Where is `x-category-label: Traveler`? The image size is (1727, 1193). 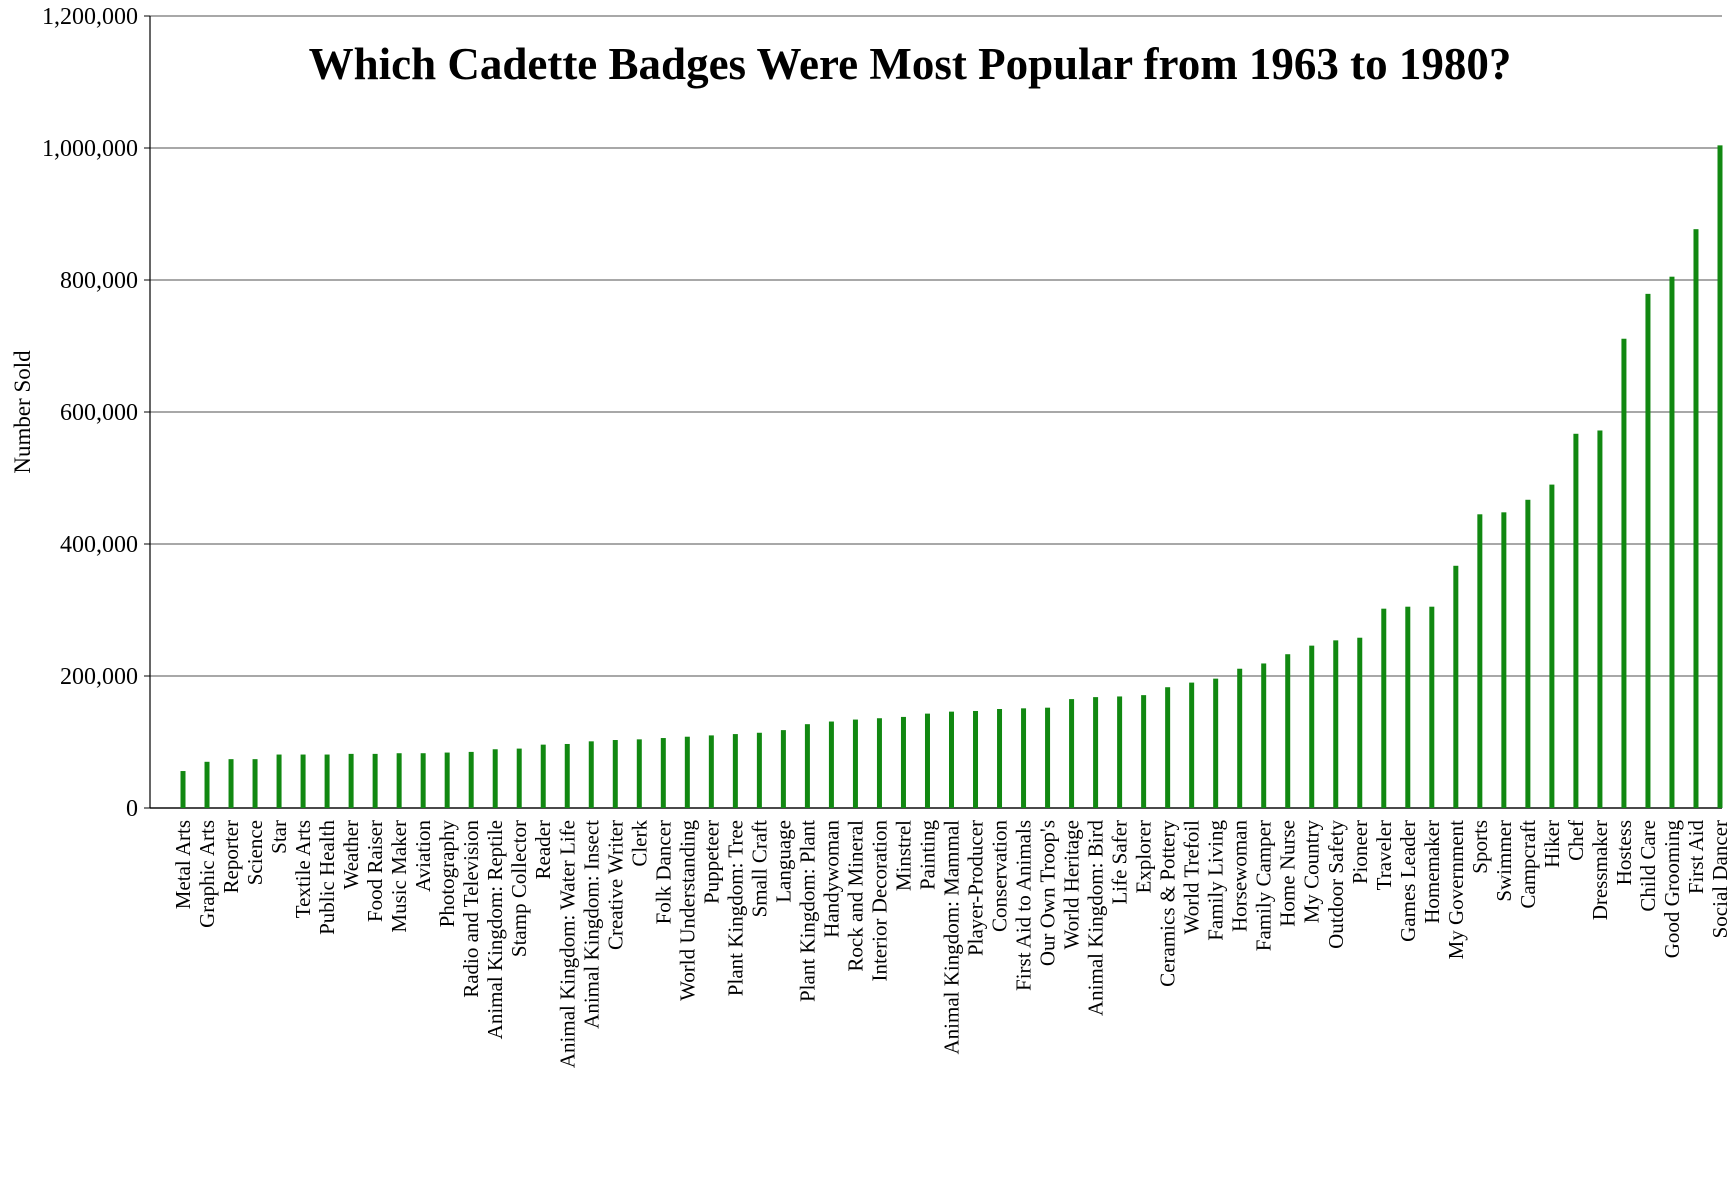 x-category-label: Traveler is located at coordinates (1384, 855).